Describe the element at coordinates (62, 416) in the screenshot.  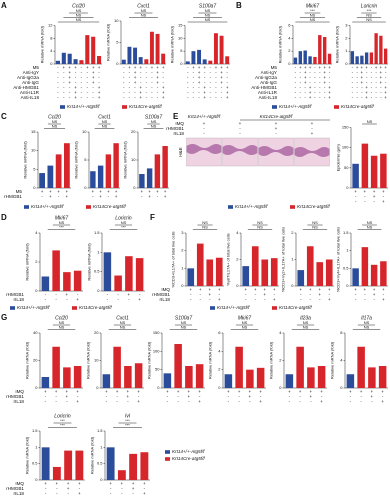
I see `chart-title: Loricrin` at that location.